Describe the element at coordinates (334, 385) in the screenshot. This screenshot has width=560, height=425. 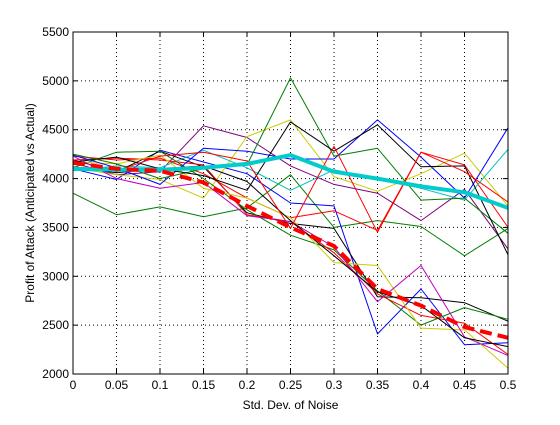
I see `x-tick-label: 0.3` at that location.